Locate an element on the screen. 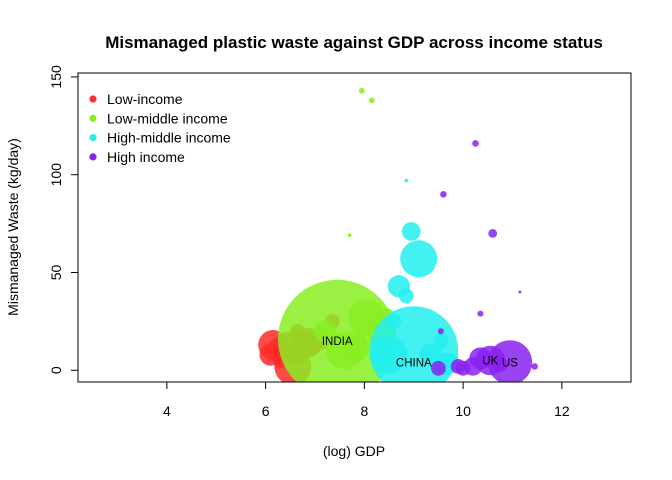 The height and width of the screenshot is (480, 672). x-tick-label-4: 12 is located at coordinates (562, 411).